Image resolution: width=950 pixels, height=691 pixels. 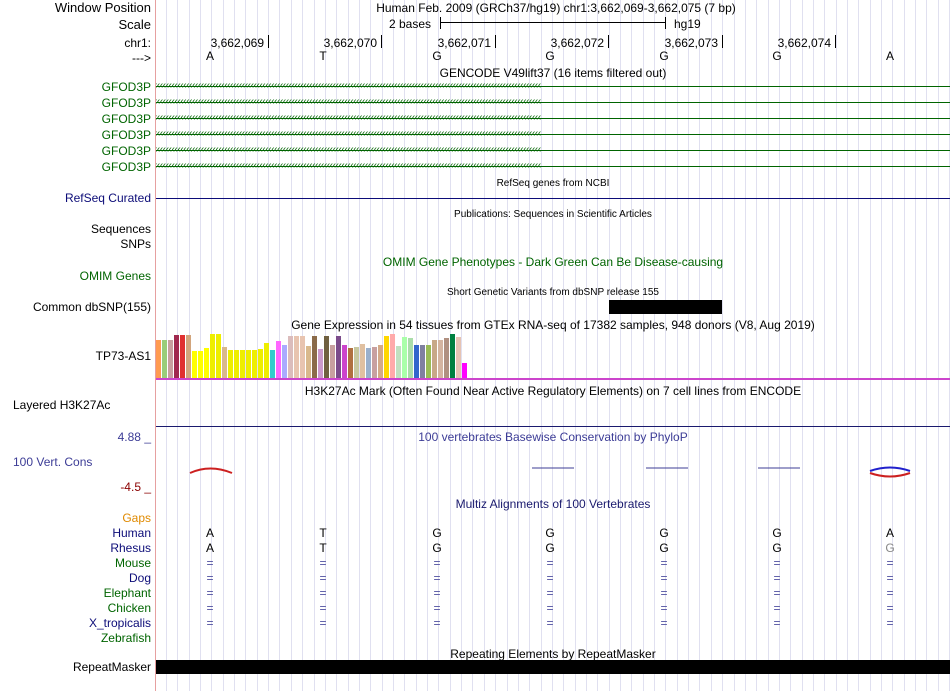 I want to click on gaps-label: Gaps, so click(x=136, y=518).